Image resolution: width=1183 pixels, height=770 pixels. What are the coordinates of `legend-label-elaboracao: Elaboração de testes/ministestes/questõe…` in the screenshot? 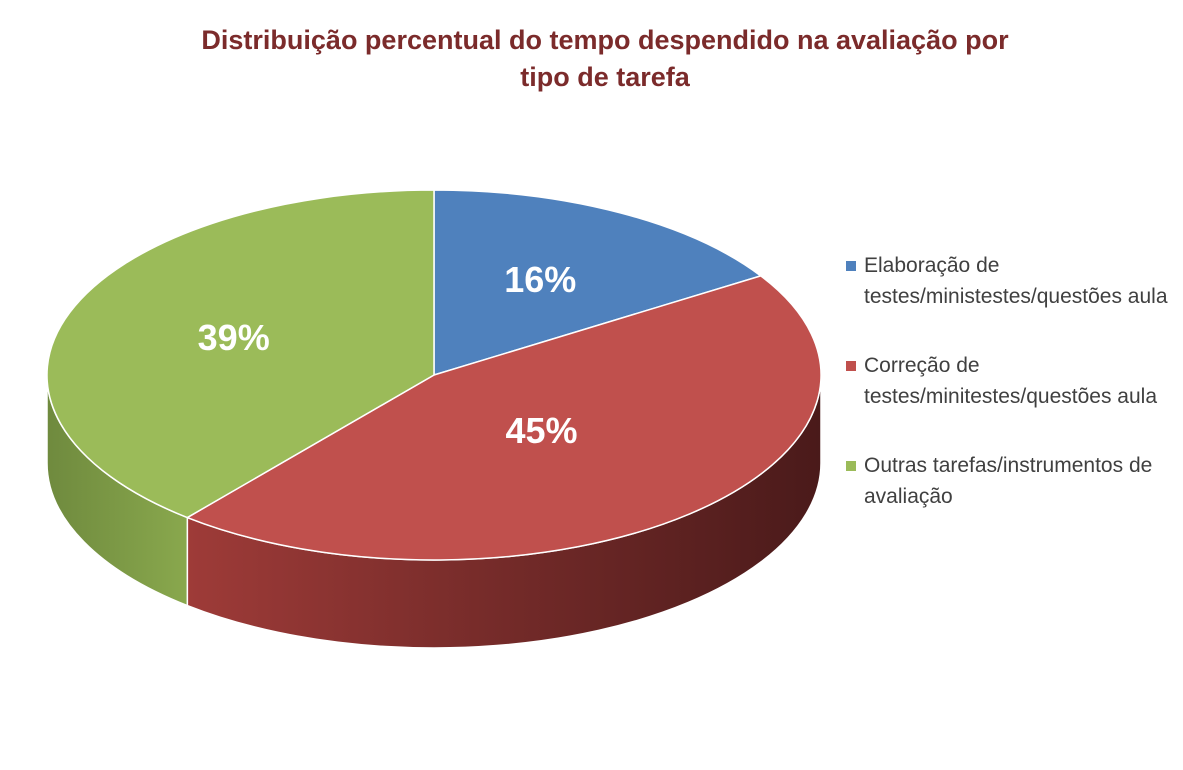 It's located at (1016, 281).